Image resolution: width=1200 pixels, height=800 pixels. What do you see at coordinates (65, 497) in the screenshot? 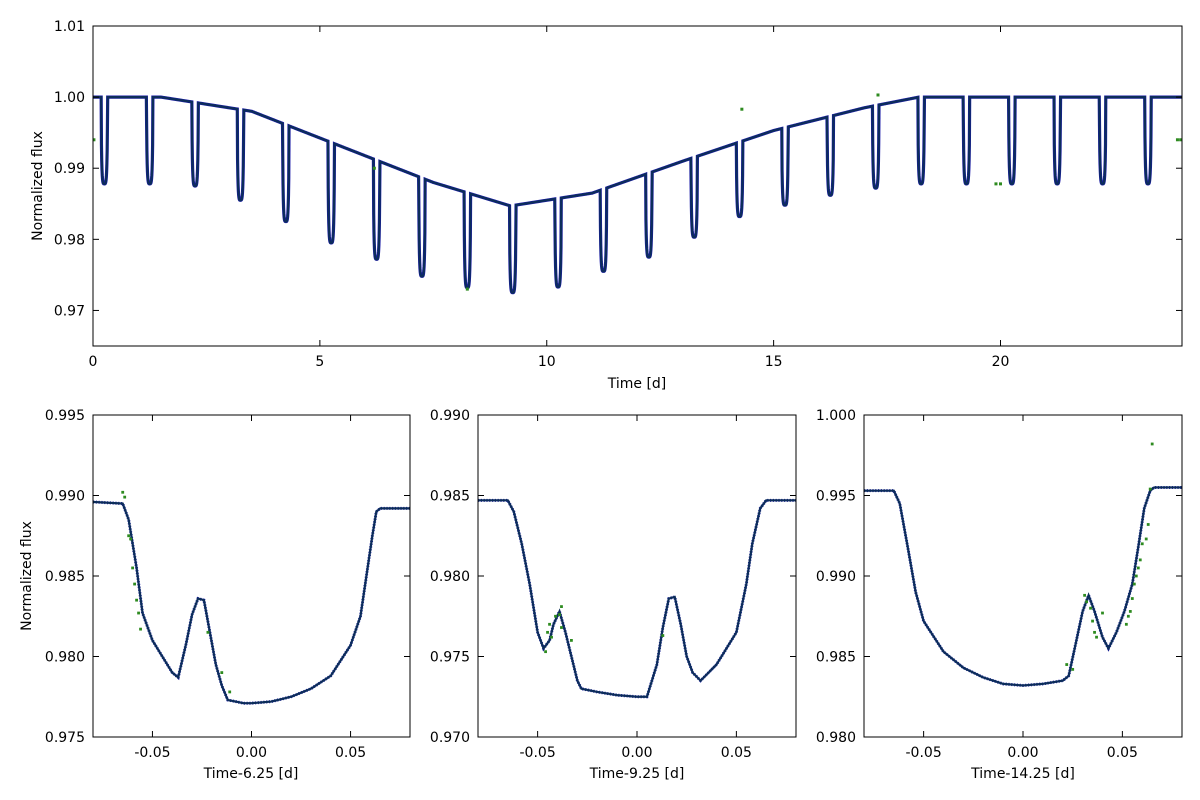
I see `zoom-1-y-tick-label: 0.990` at bounding box center [65, 497].